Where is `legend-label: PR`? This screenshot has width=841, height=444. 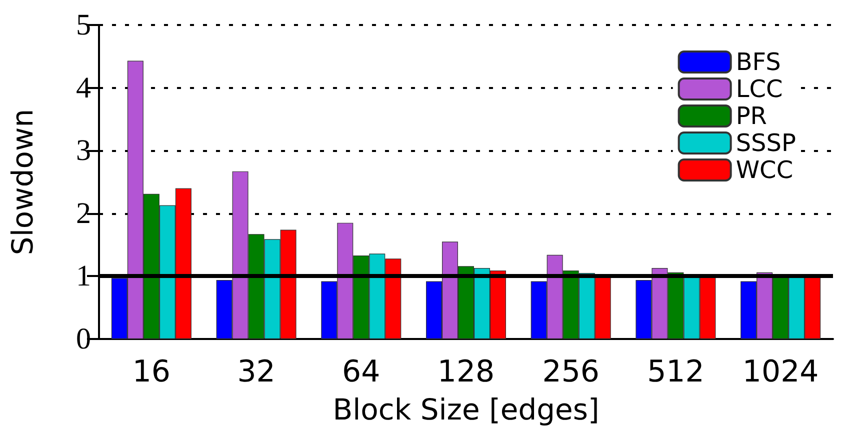 legend-label: PR is located at coordinates (751, 116).